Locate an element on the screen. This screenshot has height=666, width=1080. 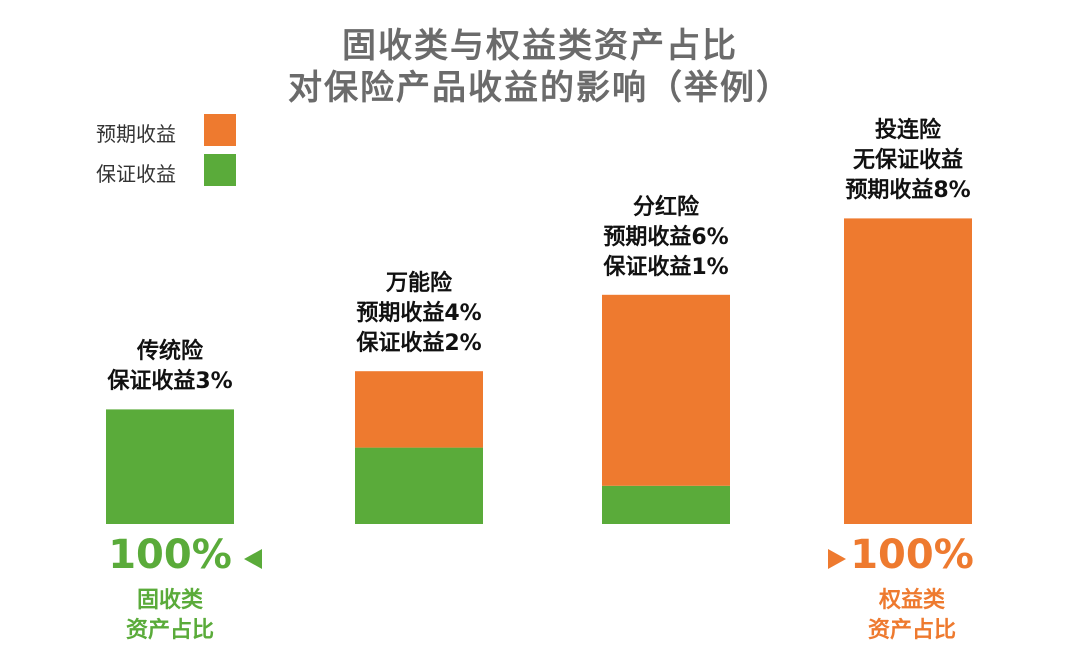
bar-label-2: 万能险预期收益4% 保证收益2% is located at coordinates (419, 314).